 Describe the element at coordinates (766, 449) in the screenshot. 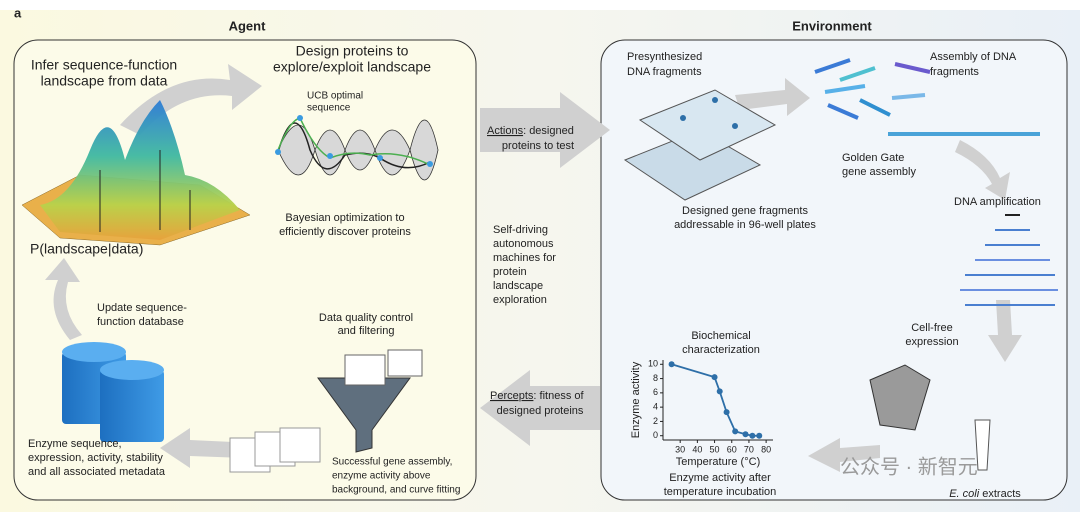

I see `x-tick-label: 80` at that location.